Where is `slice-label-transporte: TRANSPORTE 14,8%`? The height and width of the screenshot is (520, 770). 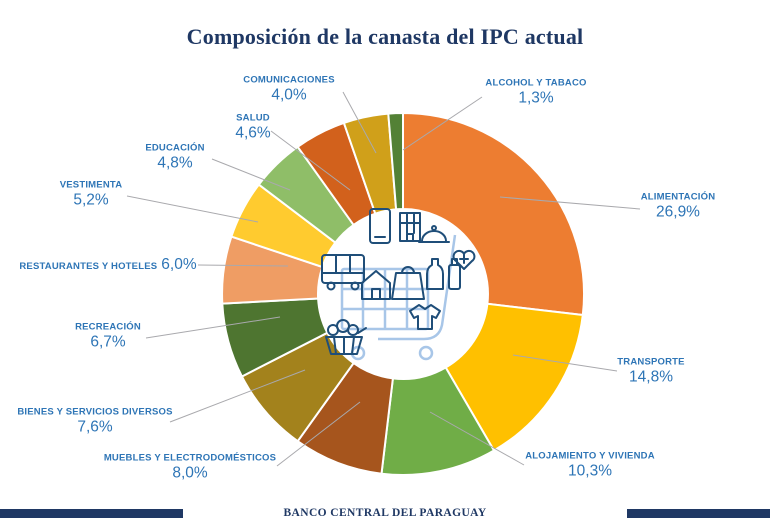
slice-label-transporte: TRANSPORTE 14,8% is located at coordinates (651, 371).